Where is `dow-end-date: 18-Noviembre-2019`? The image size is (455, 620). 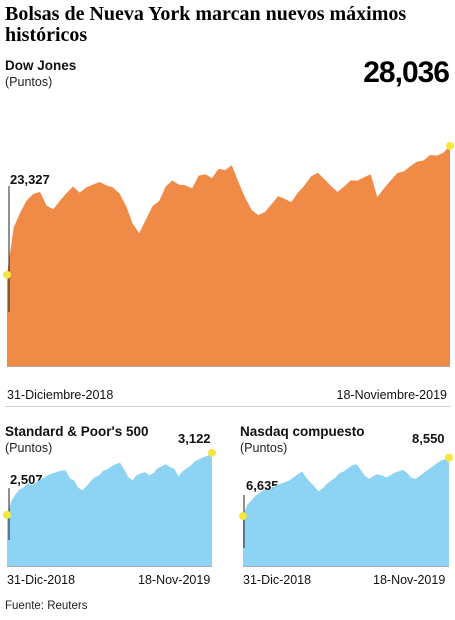 dow-end-date: 18-Noviembre-2019 is located at coordinates (391, 395).